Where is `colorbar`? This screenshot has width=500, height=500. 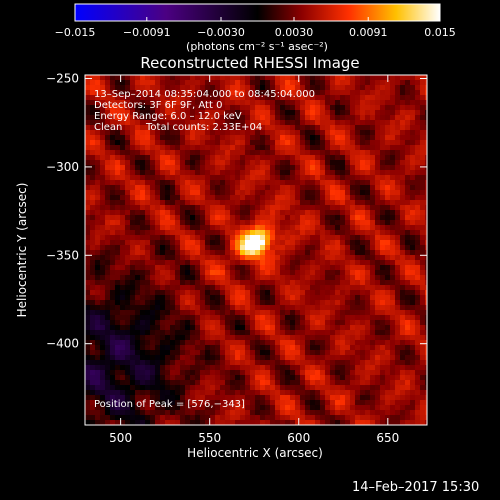 colorbar is located at coordinates (257, 12).